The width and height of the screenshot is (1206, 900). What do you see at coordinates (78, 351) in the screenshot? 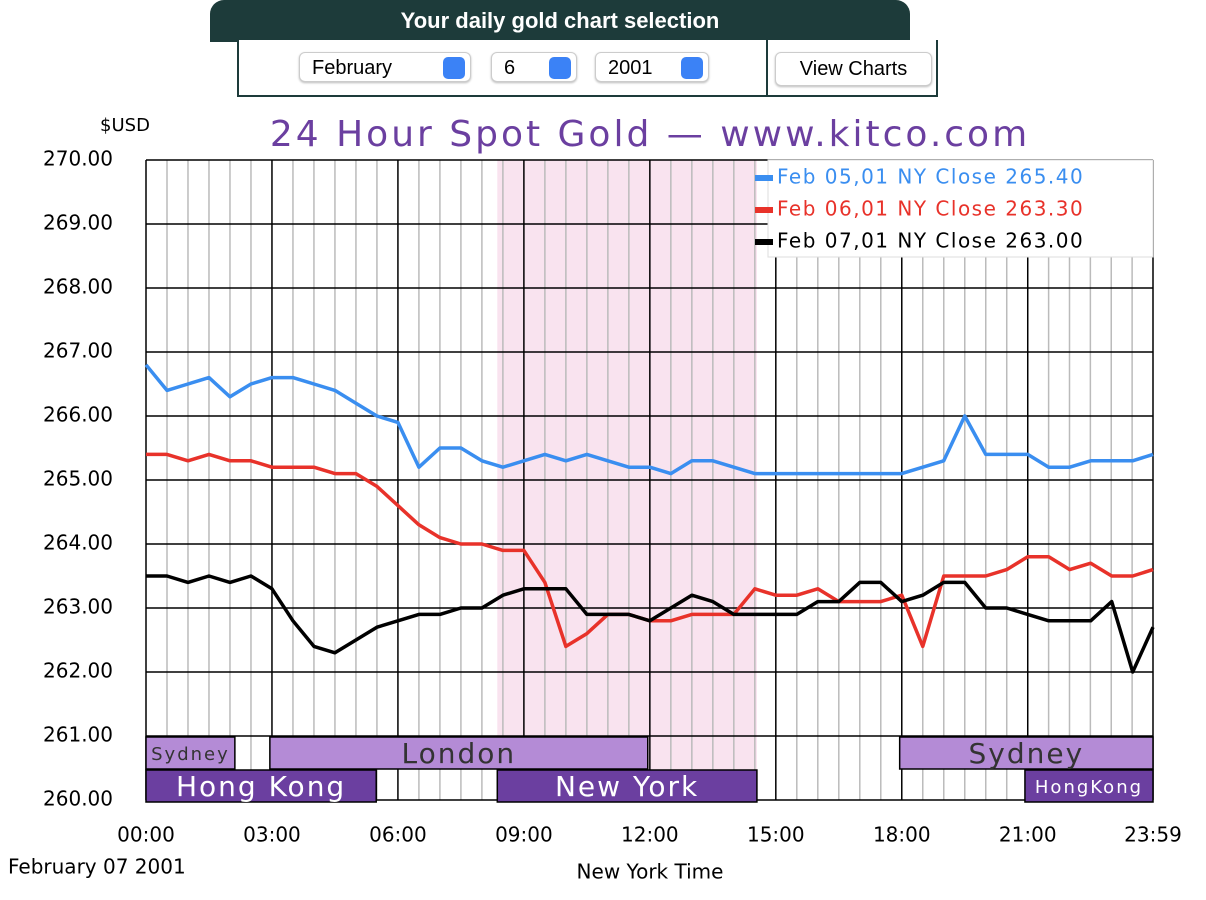
I see `y-tick-label: 267.00` at bounding box center [78, 351].